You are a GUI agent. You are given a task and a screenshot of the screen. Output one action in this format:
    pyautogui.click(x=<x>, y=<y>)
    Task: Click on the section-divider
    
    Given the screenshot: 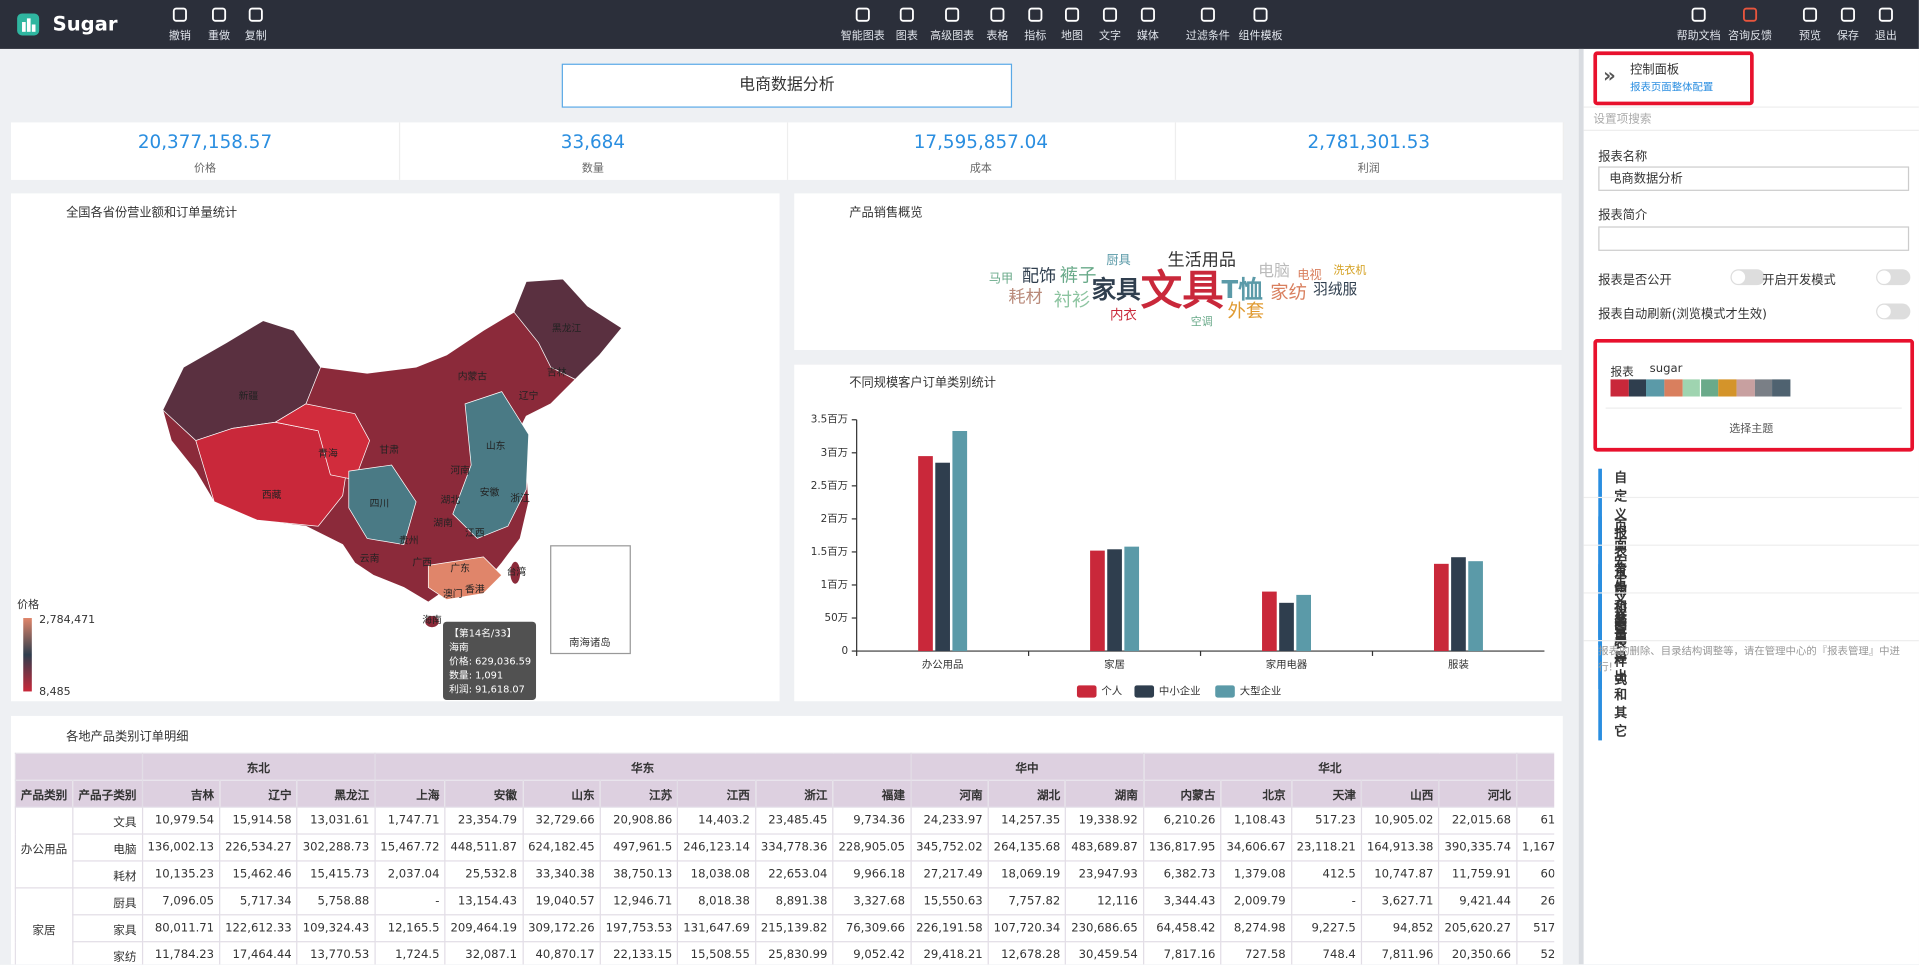 What is the action you would take?
    pyautogui.click(x=1751, y=641)
    